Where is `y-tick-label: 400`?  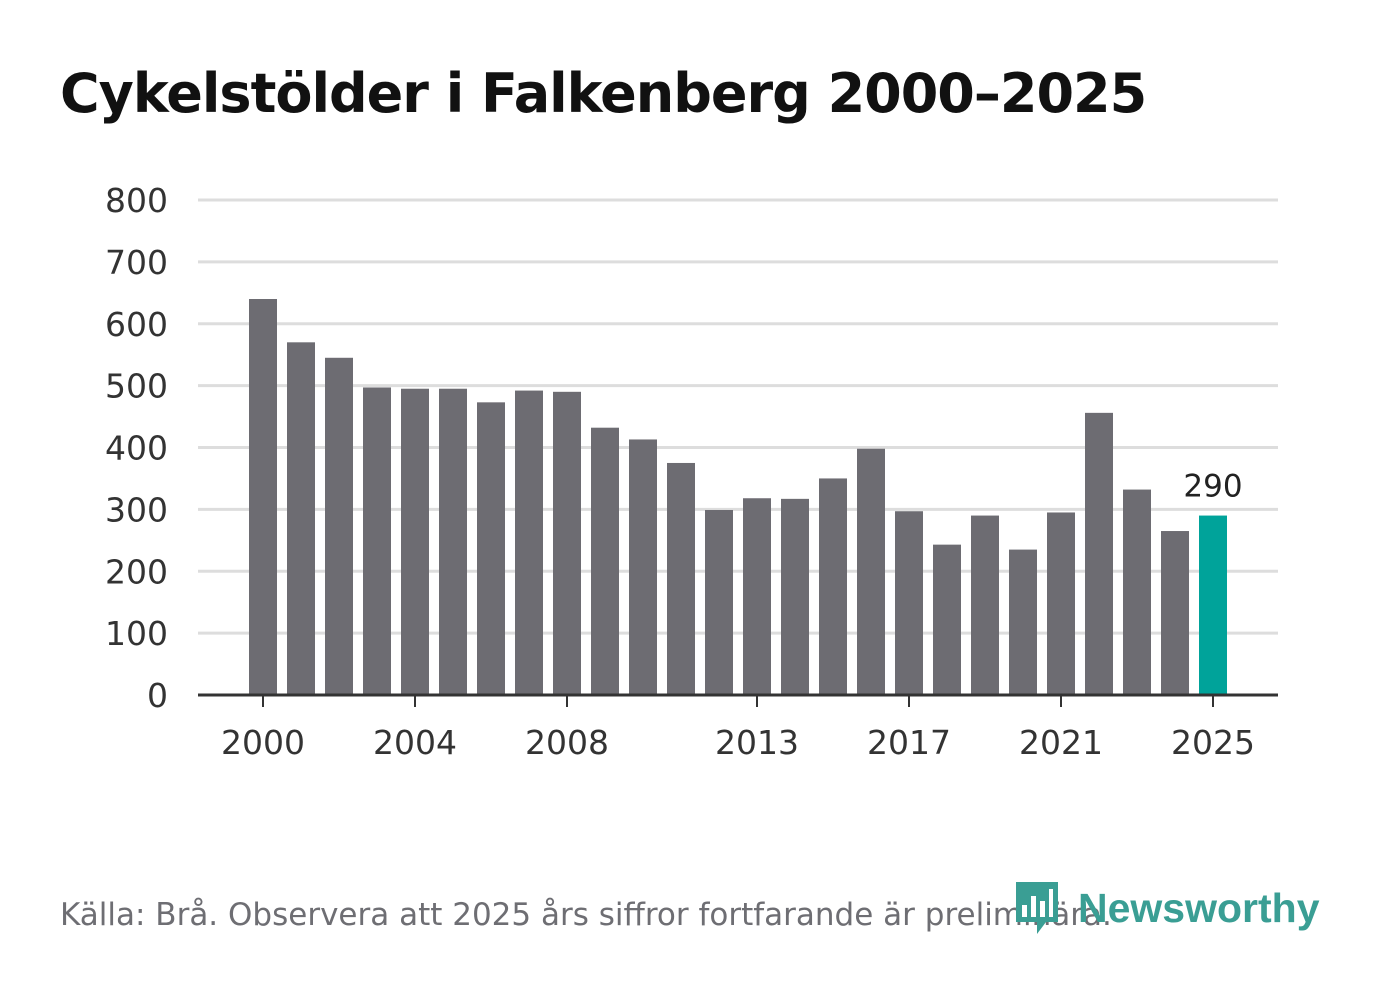 y-tick-label: 400 is located at coordinates (136, 448).